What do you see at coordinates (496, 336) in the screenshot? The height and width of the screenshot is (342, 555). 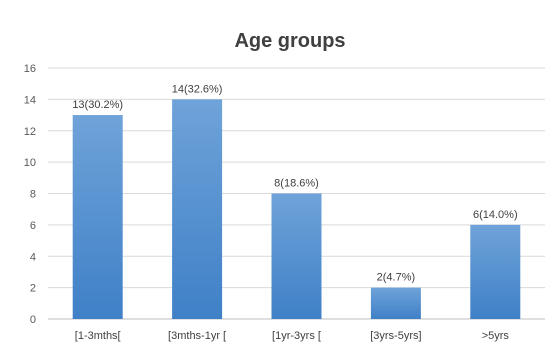 I see `x-tick-label: >5yrs` at bounding box center [496, 336].